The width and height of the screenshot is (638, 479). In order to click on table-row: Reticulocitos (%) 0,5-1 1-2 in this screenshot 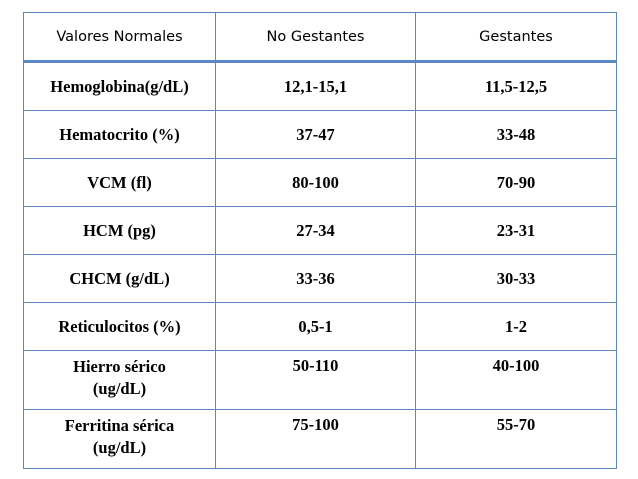, I will do `click(320, 326)`.